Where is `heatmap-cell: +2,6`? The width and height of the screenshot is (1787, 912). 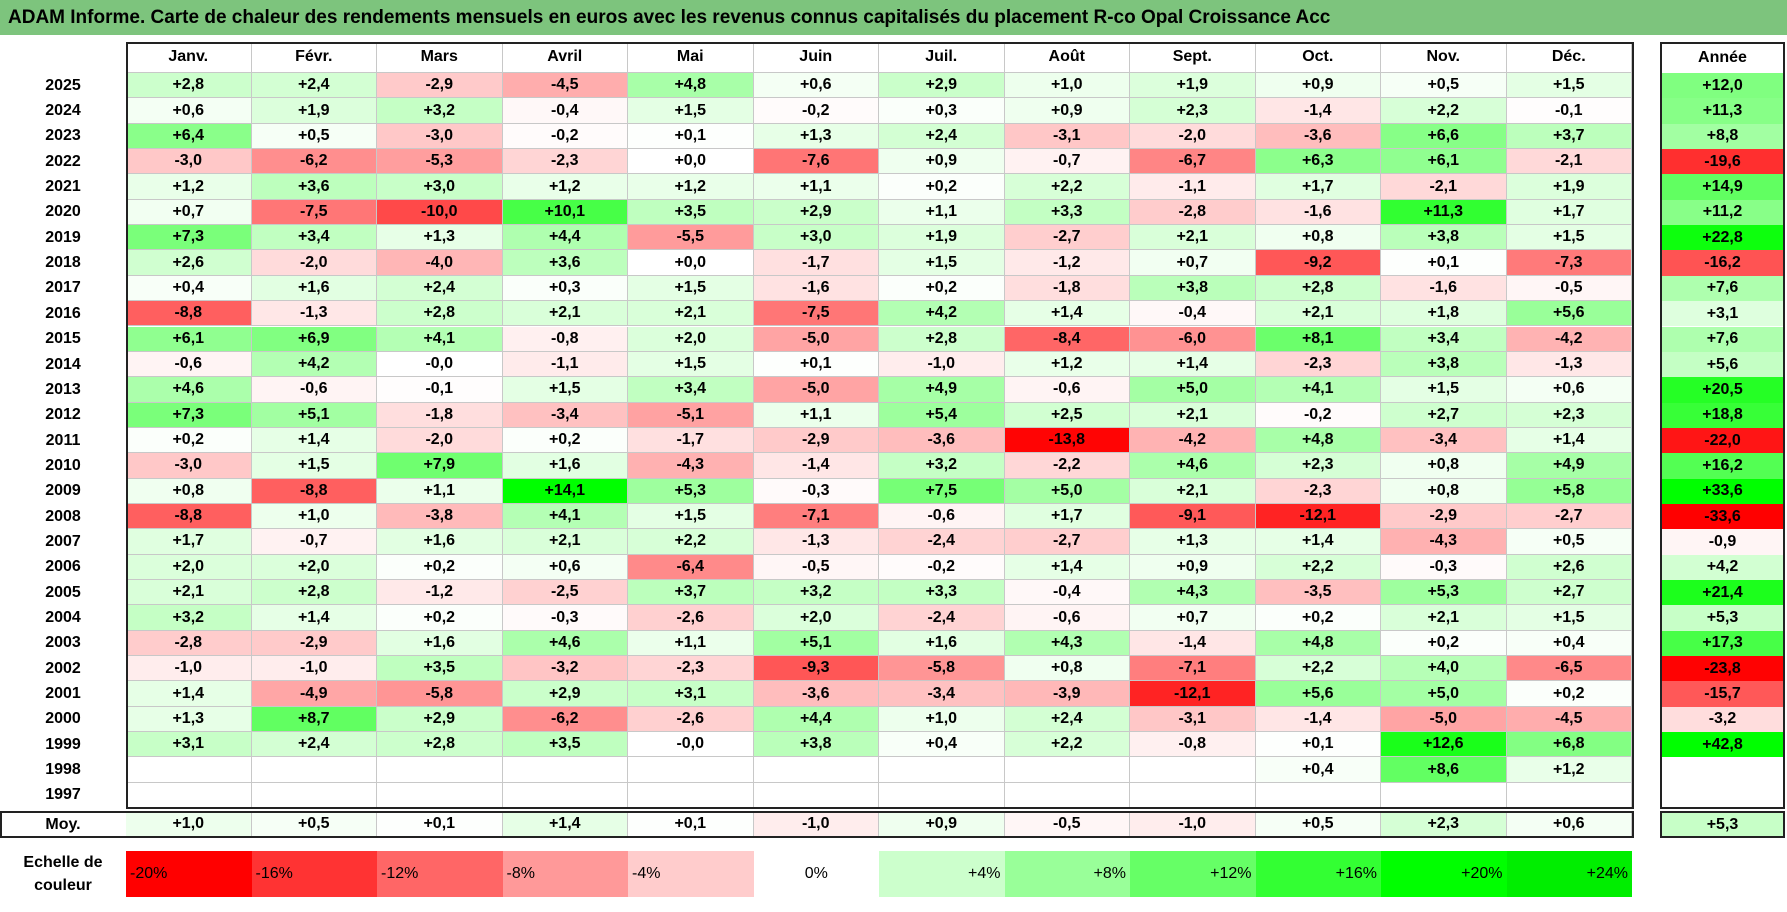 heatmap-cell: +2,6 is located at coordinates (1569, 567).